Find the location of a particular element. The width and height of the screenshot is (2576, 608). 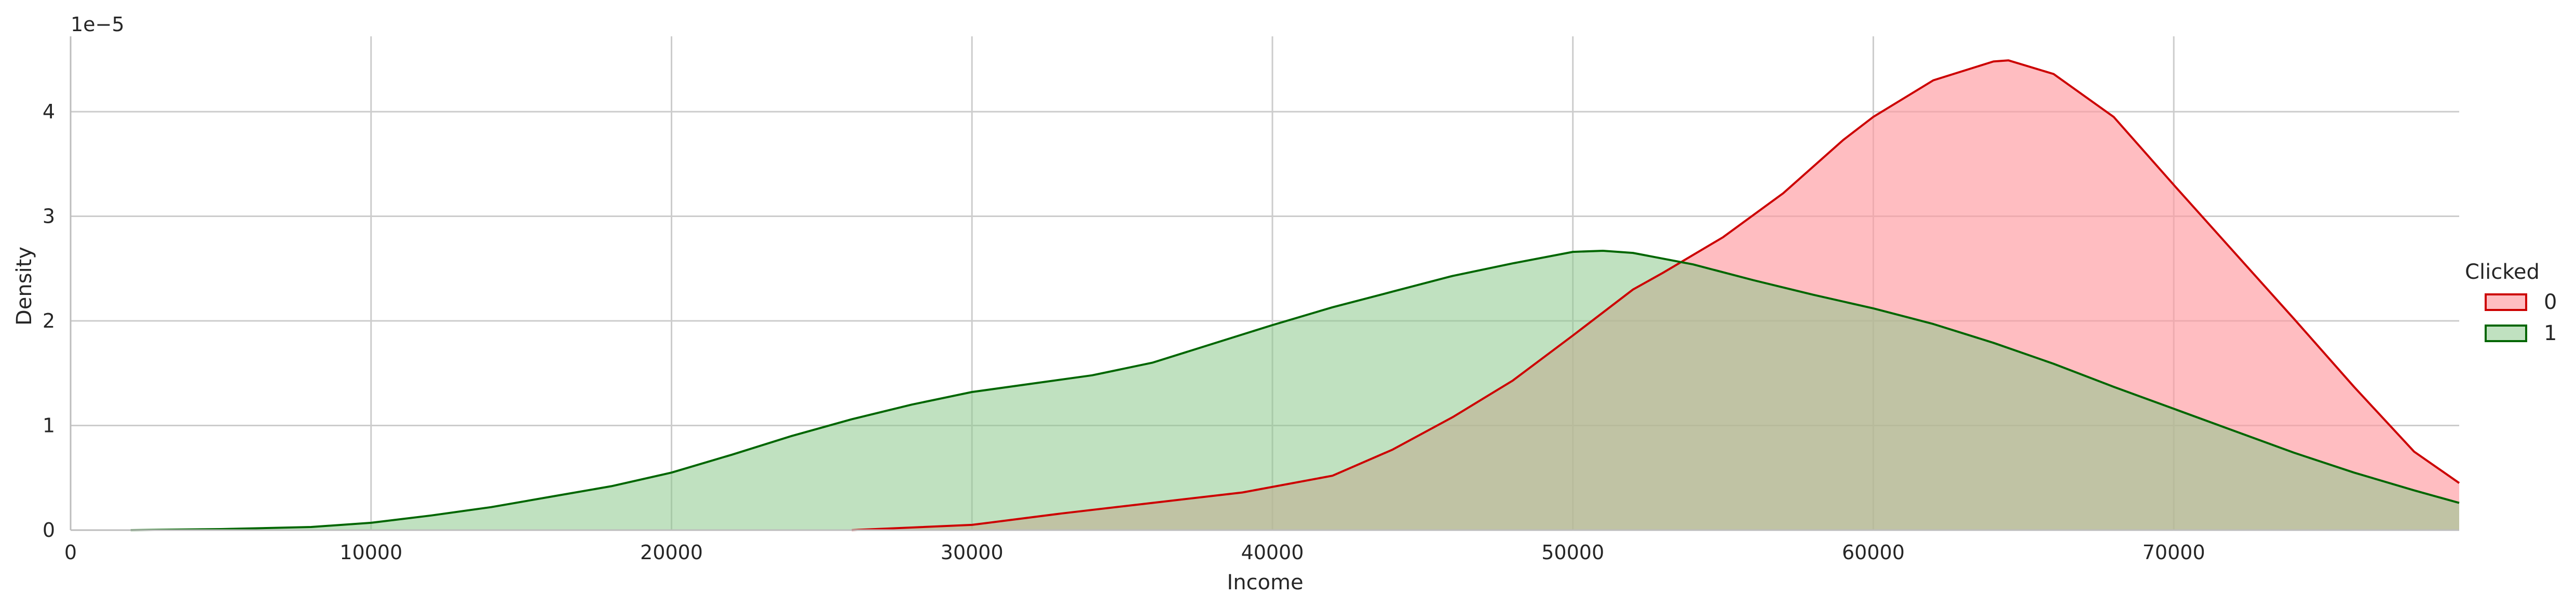

y-axis-label: Density is located at coordinates (24, 286).